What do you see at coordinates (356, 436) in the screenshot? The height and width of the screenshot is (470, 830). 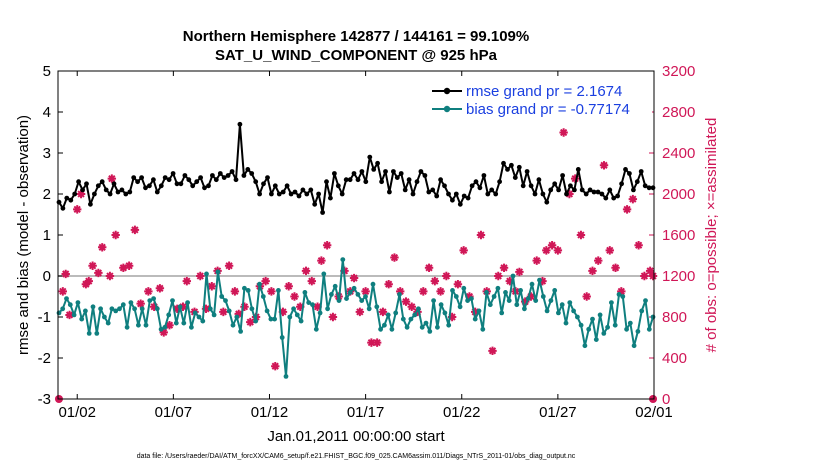 I see `x-axis-label: Jan.01,2011 00:00:00 start` at bounding box center [356, 436].